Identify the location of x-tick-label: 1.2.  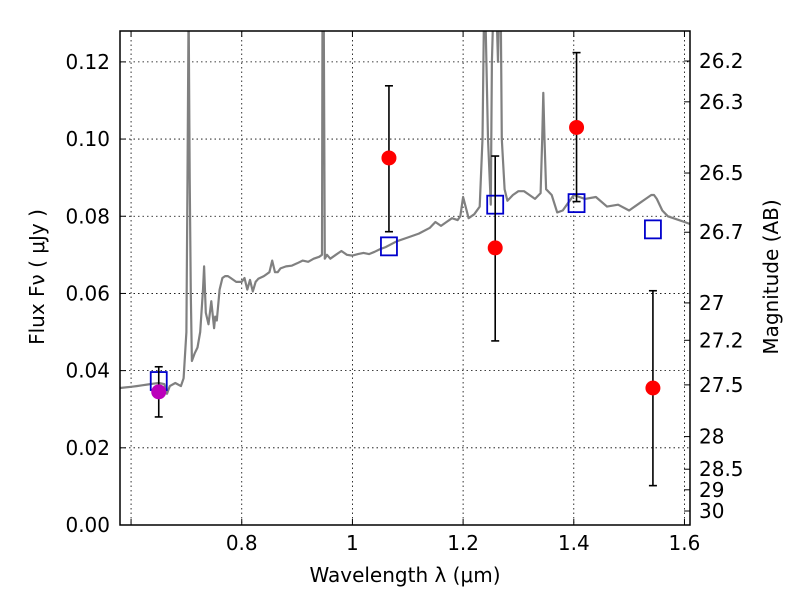
(463, 543).